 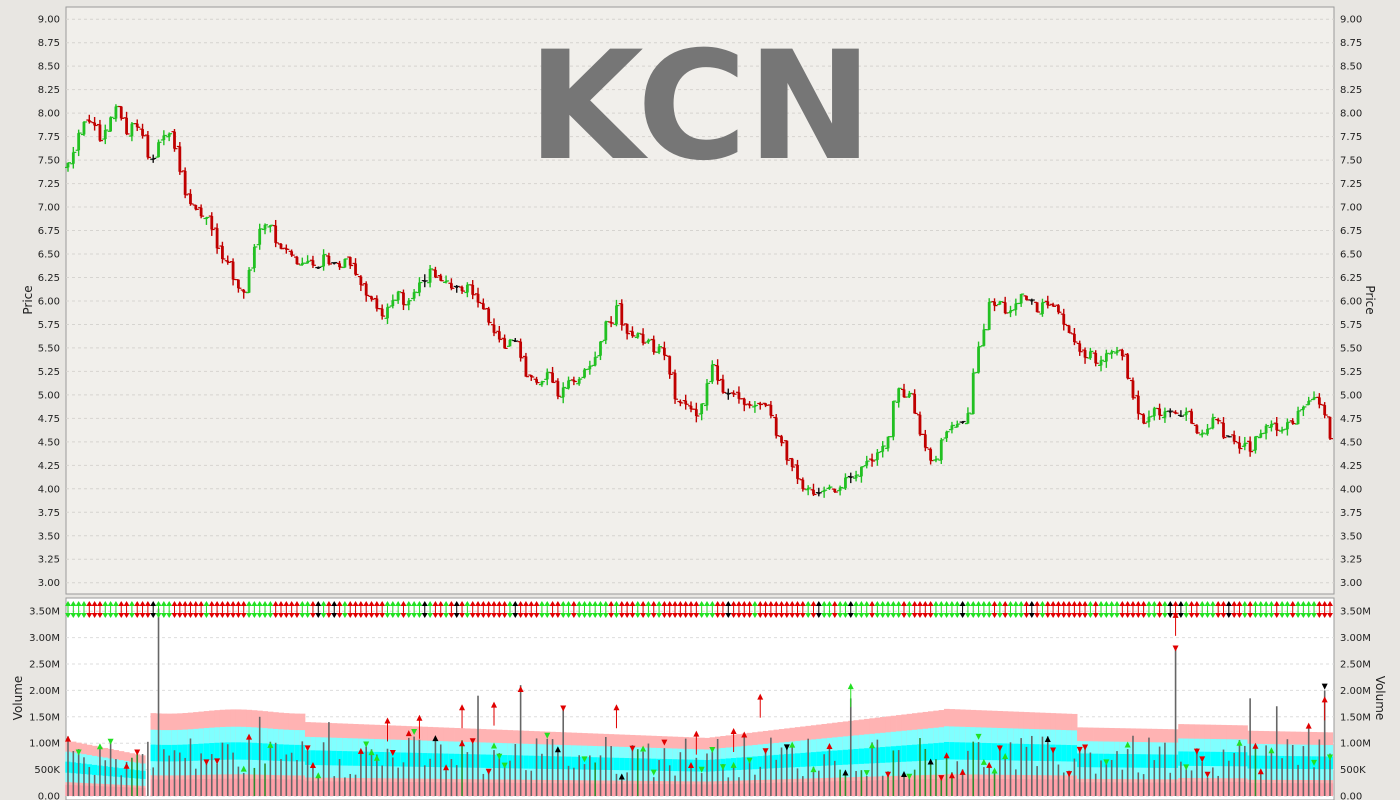 I want to click on price-tick-label: 6.00, so click(x=1351, y=301).